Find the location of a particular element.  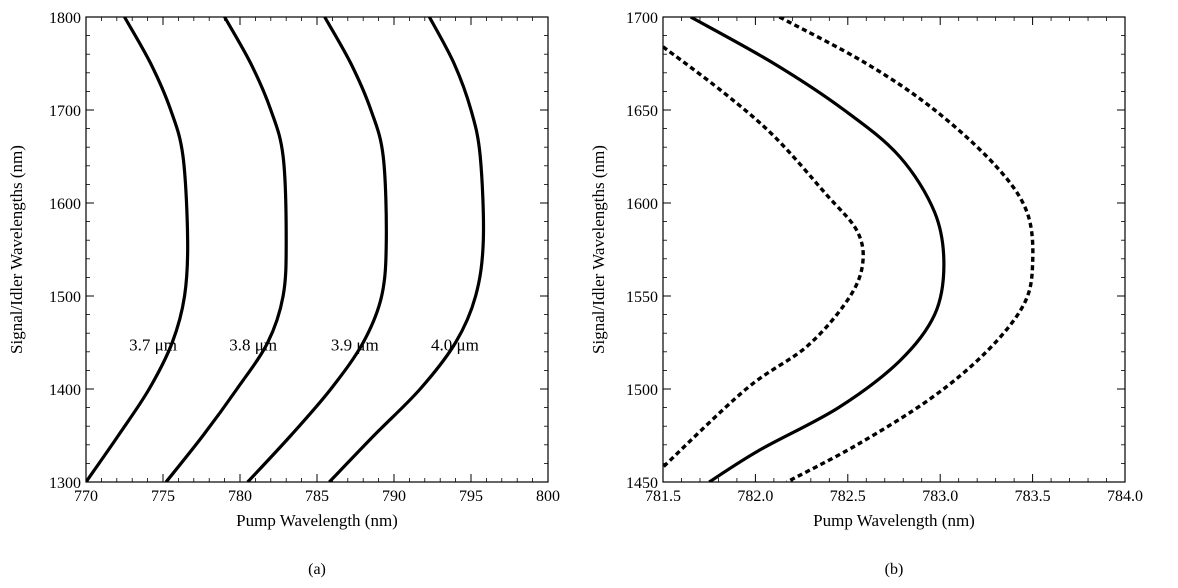

x-tick-label: 790 is located at coordinates (394, 496).